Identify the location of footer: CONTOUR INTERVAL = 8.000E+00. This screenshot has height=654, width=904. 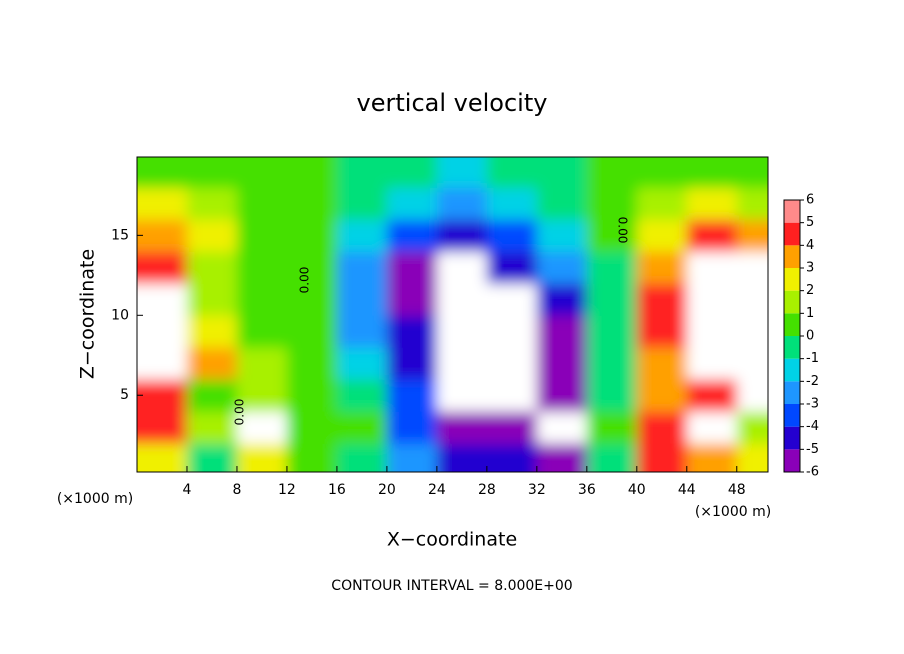
(451, 586).